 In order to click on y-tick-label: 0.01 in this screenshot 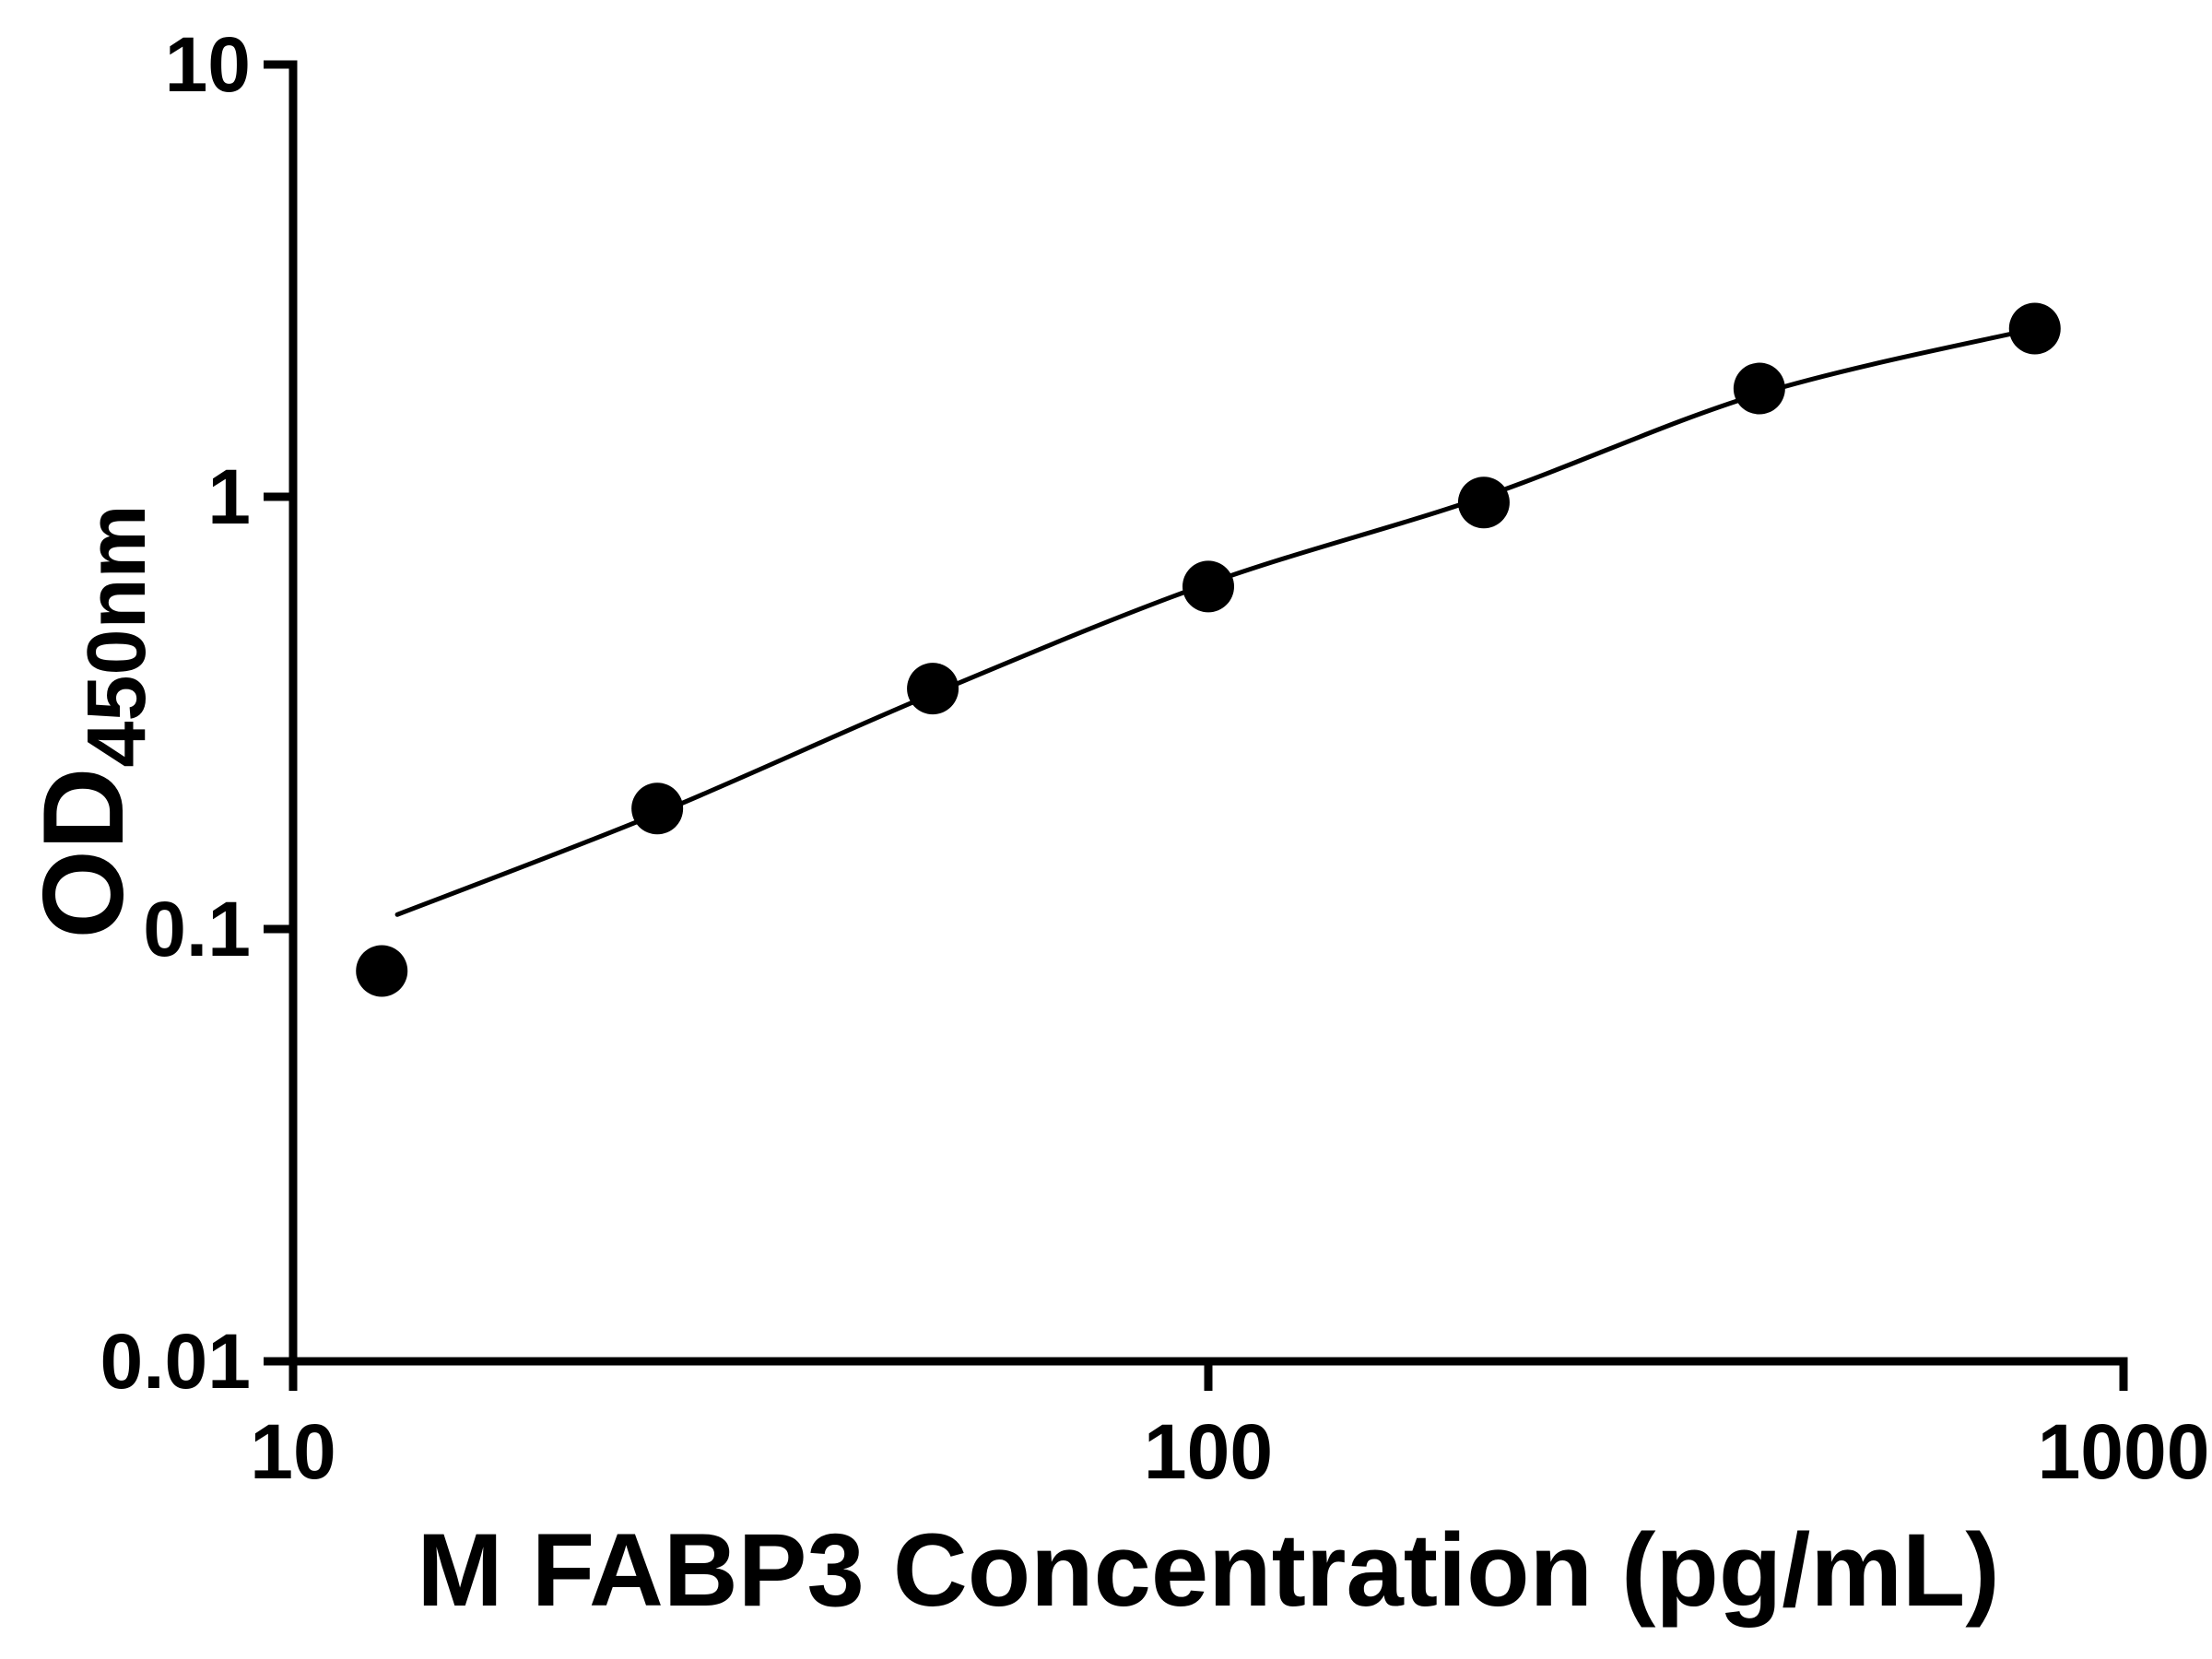, I will do `click(176, 1361)`.